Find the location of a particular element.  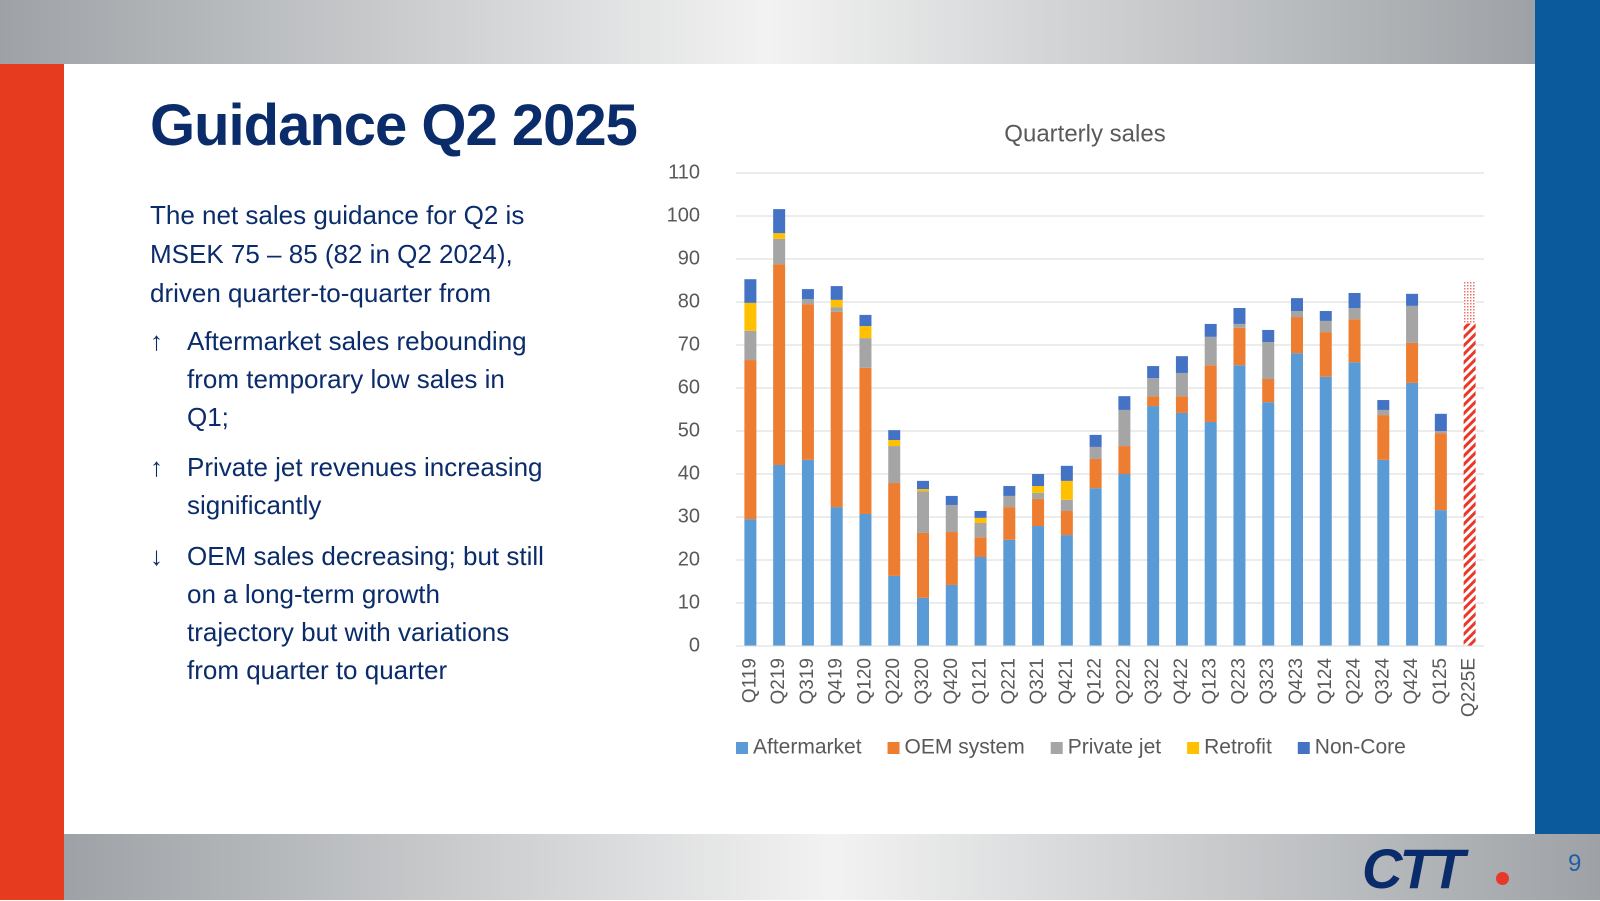

x-tick-label: Q120 is located at coordinates (864, 681).